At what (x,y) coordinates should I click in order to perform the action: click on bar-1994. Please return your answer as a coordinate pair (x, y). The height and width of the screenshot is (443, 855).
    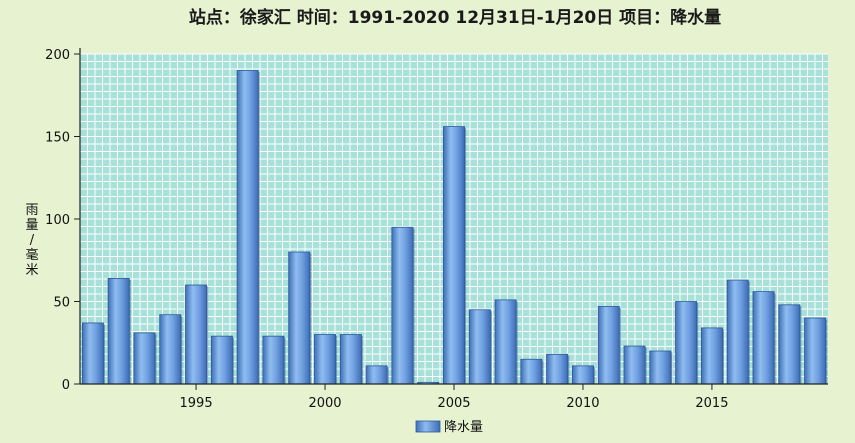
    Looking at the image, I should click on (171, 349).